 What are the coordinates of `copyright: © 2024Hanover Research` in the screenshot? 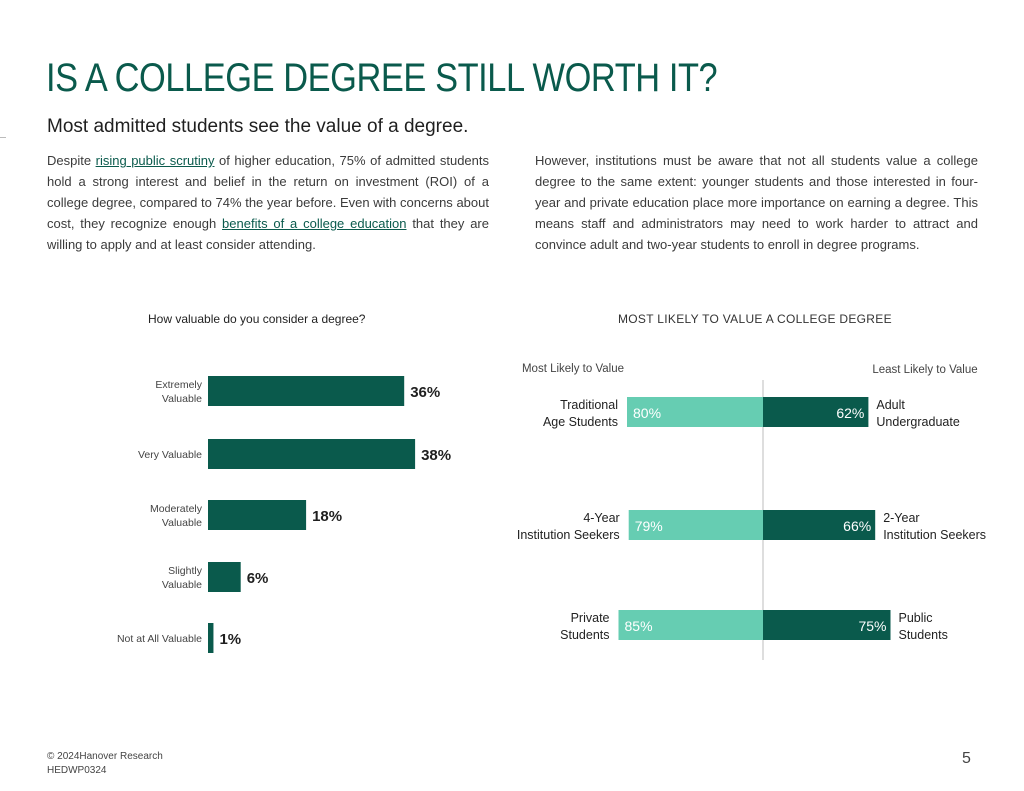 It's located at (105, 756).